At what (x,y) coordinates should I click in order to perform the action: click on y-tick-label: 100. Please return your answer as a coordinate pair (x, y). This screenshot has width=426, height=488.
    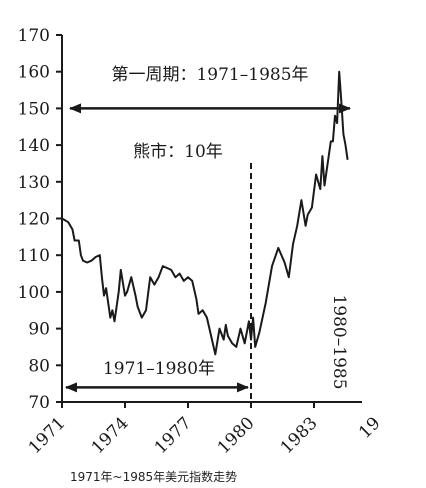
    Looking at the image, I should click on (34, 293).